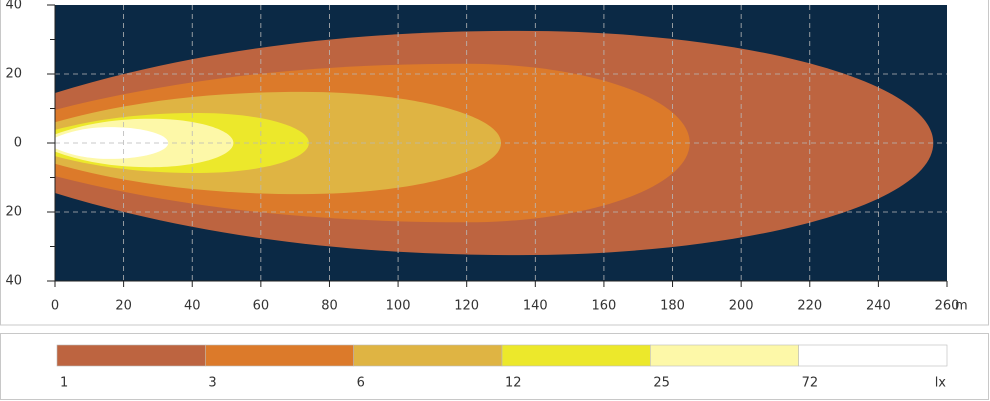 This screenshot has height=401, width=990. Describe the element at coordinates (741, 306) in the screenshot. I see `x-tick-label: 200` at that location.